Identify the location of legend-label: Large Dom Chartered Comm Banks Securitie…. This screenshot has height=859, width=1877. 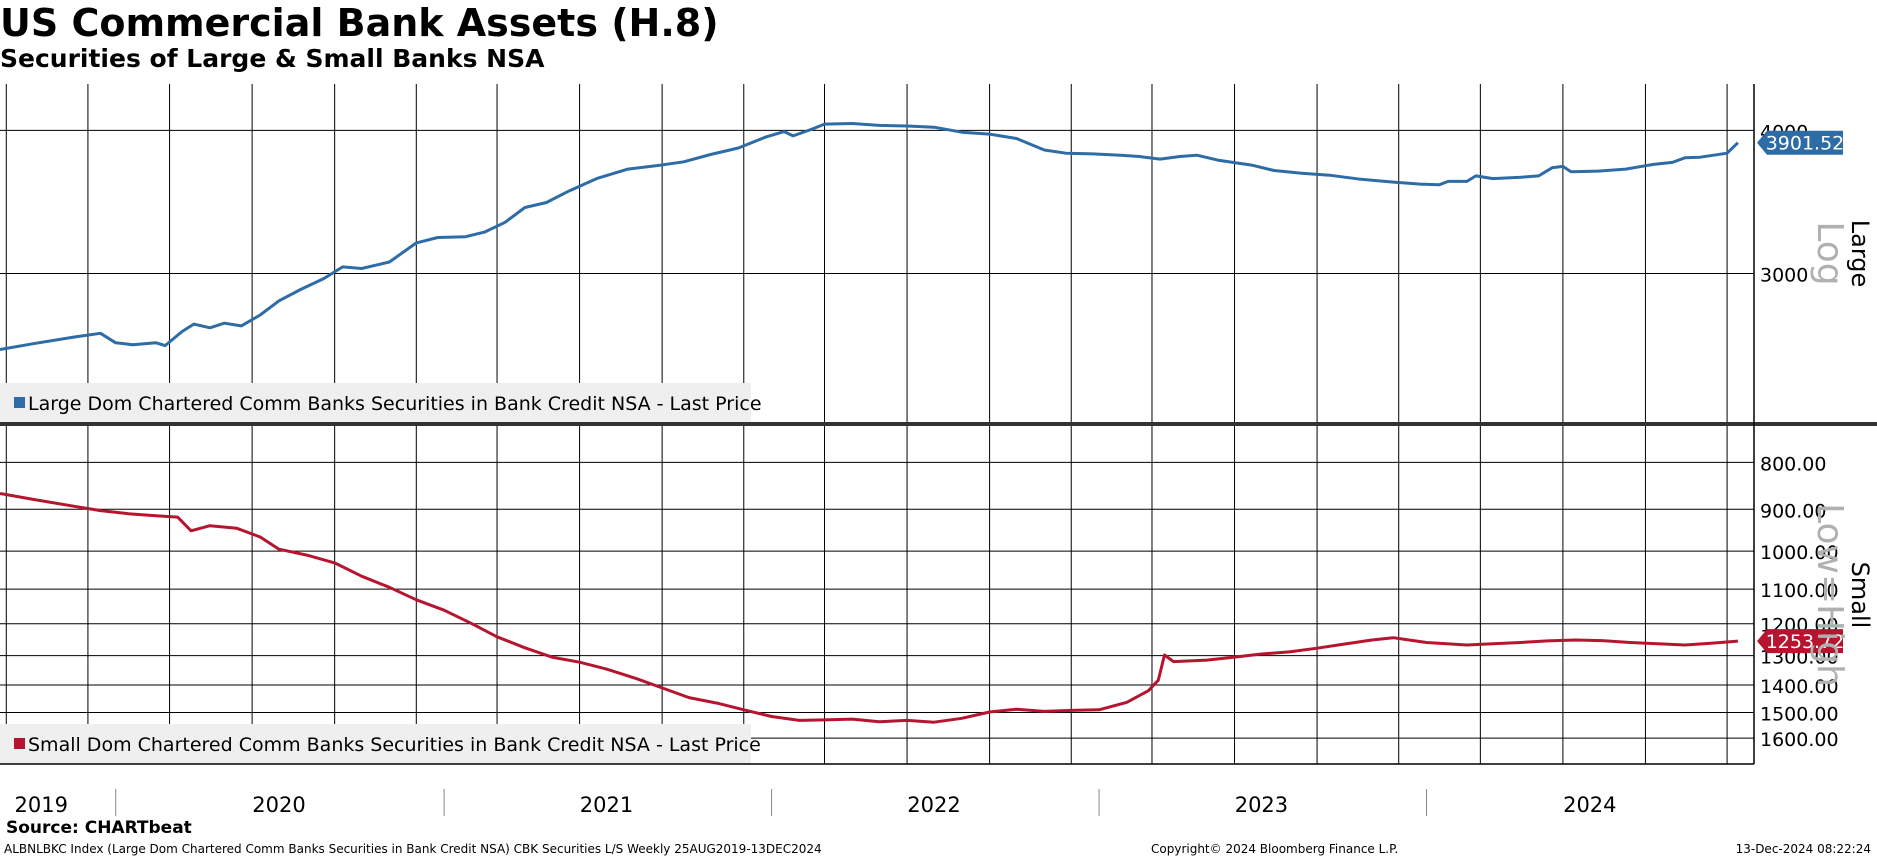
(395, 404).